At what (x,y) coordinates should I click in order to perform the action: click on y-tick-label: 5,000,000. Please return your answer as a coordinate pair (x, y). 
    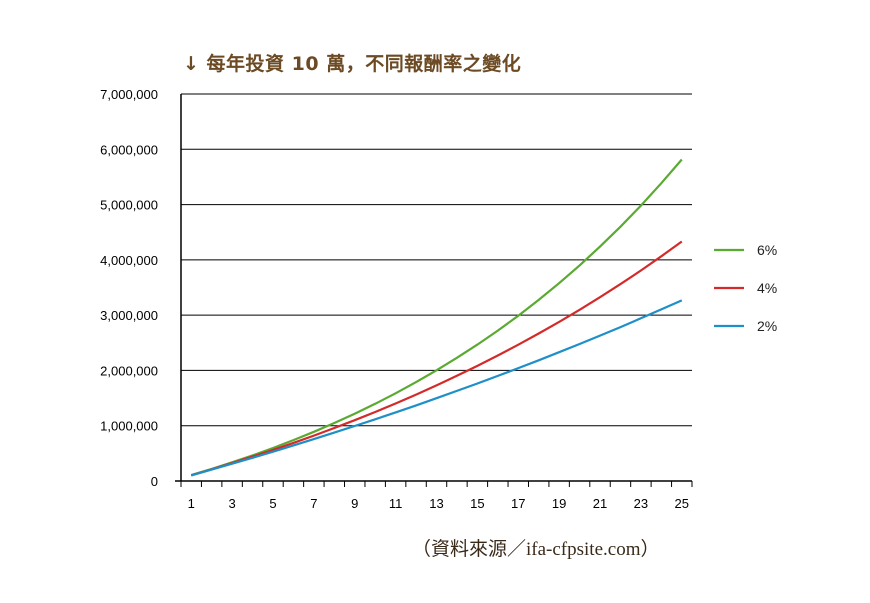
    Looking at the image, I should click on (129, 205).